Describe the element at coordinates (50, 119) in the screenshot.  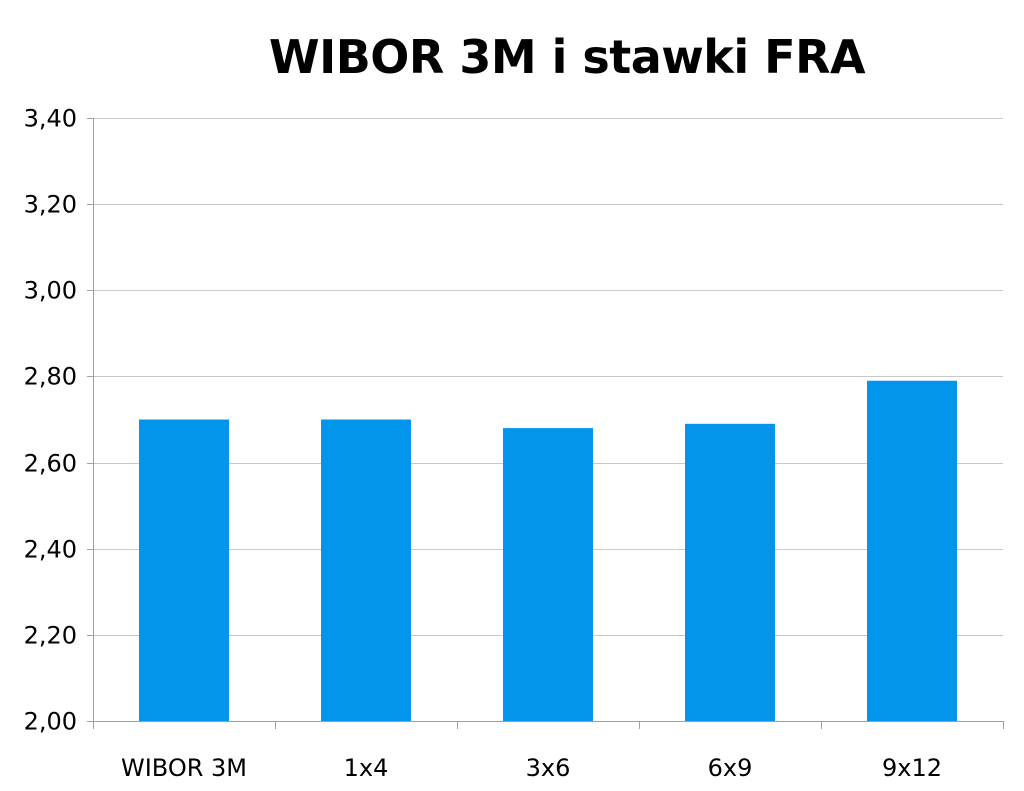
I see `y-tick-label: 3,40` at that location.